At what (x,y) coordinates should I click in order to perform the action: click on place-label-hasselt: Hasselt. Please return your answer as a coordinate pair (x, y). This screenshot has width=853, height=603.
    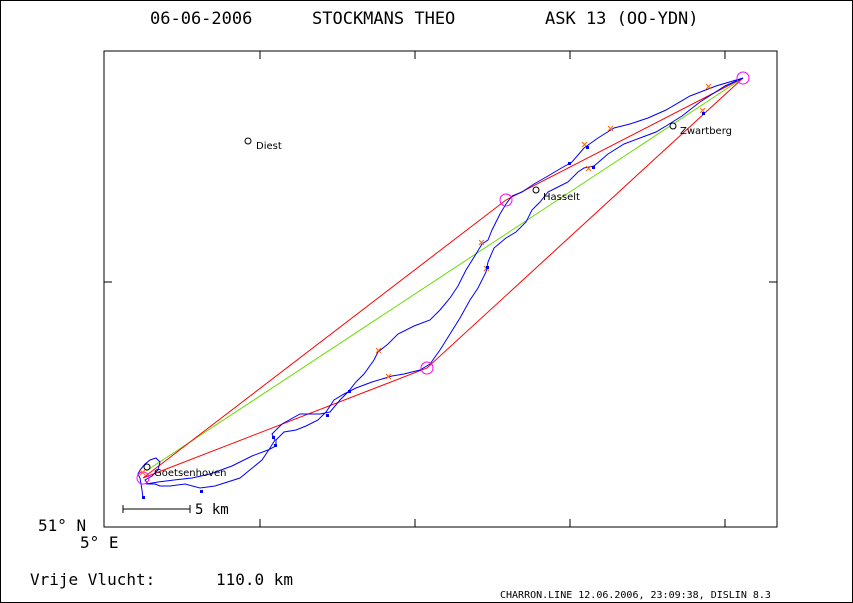
    Looking at the image, I should click on (561, 197).